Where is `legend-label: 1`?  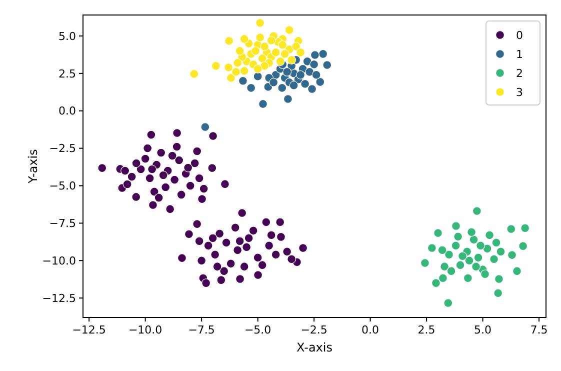
legend-label: 1 is located at coordinates (519, 54).